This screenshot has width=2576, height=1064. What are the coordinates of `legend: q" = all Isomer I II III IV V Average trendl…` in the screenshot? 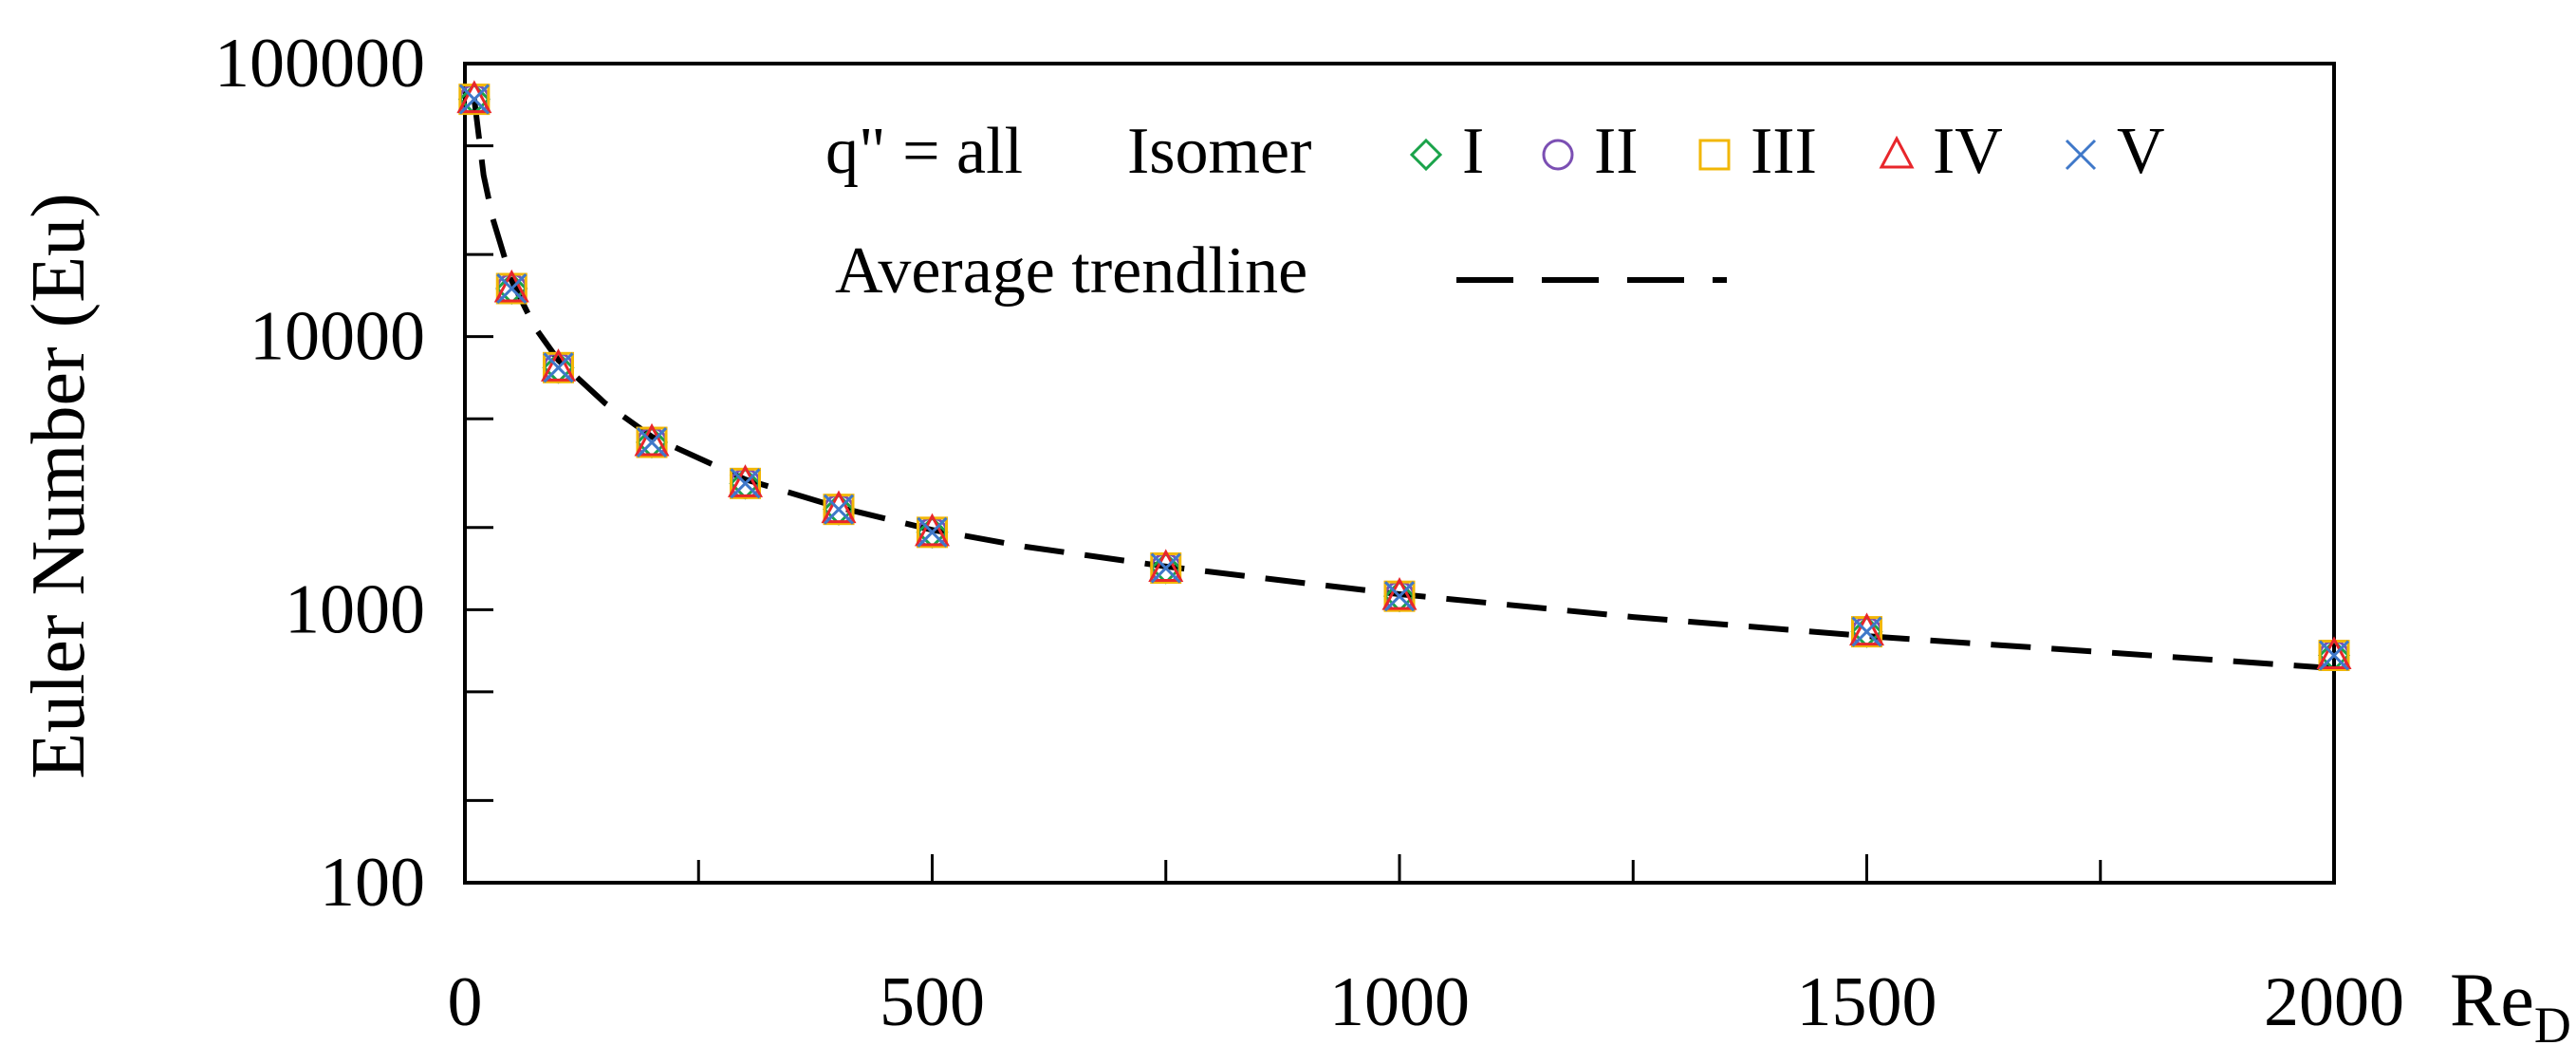 It's located at (1495, 211).